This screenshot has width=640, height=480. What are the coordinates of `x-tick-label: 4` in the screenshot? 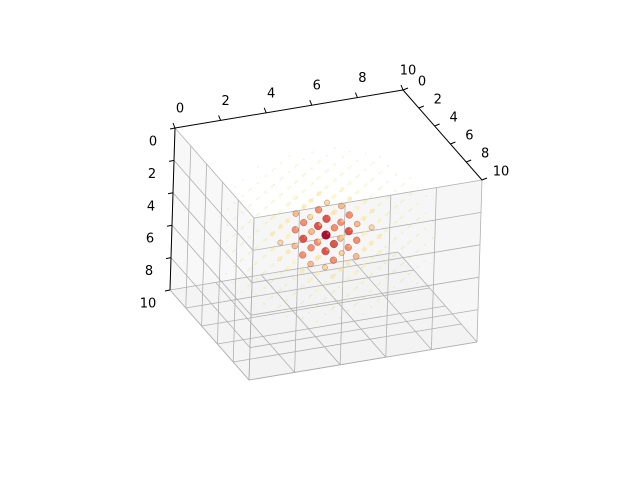 It's located at (271, 93).